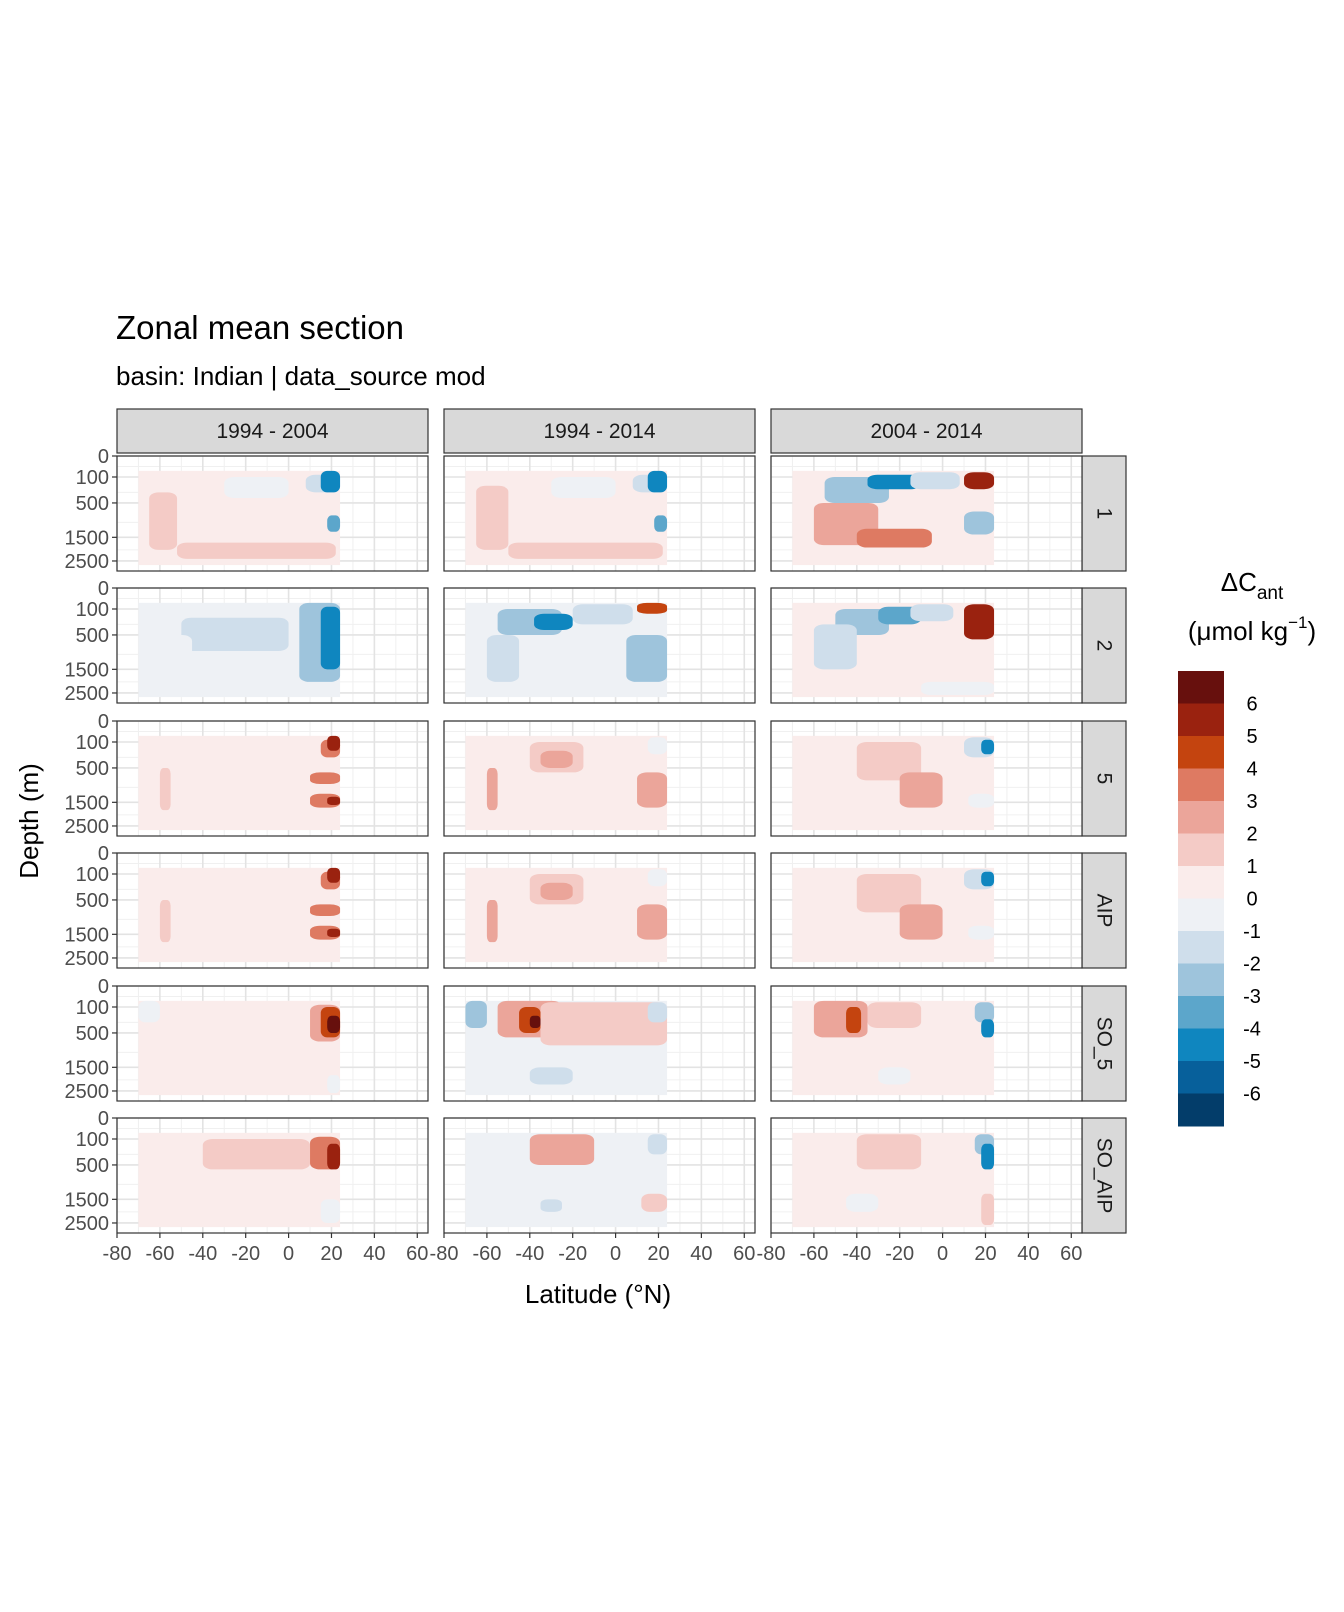 The image size is (1344, 1612). I want to click on legend-units-sup: −1, so click(1297, 622).